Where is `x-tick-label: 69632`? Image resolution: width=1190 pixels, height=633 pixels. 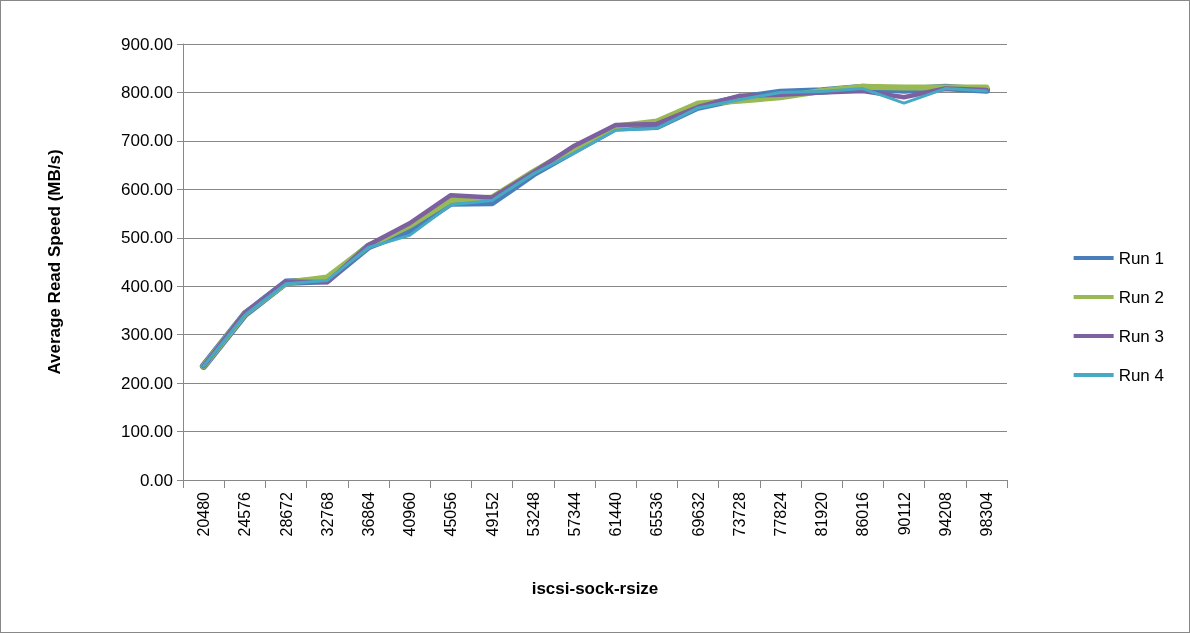
x-tick-label: 69632 is located at coordinates (698, 514).